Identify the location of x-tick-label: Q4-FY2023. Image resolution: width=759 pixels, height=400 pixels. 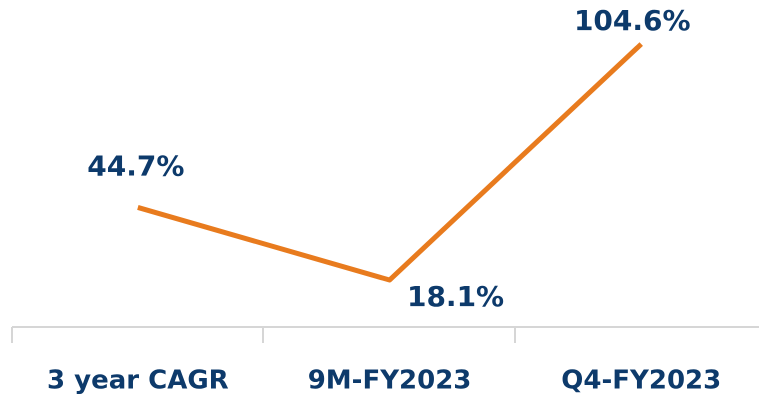
(641, 381).